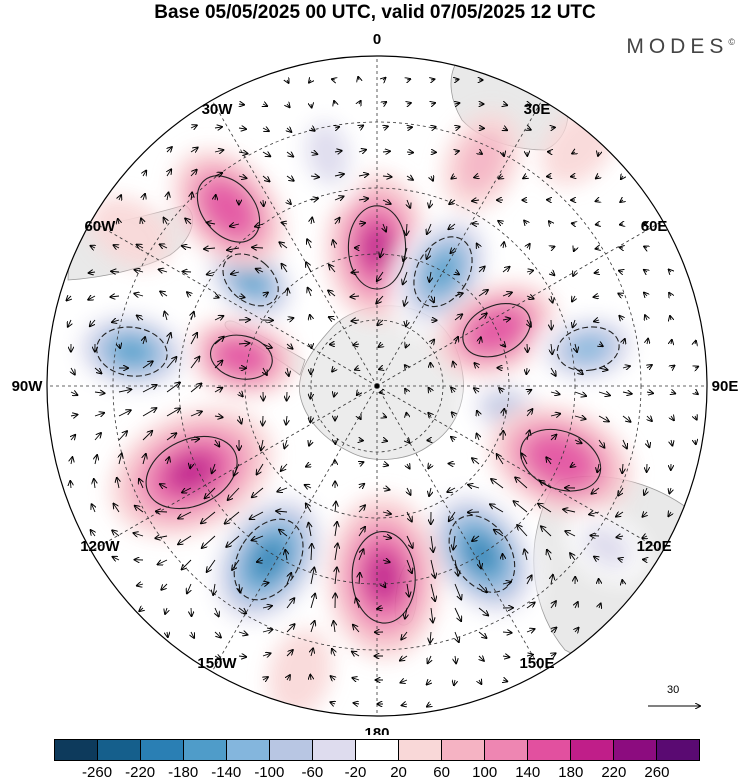  I want to click on brand-name: MODES, so click(677, 46).